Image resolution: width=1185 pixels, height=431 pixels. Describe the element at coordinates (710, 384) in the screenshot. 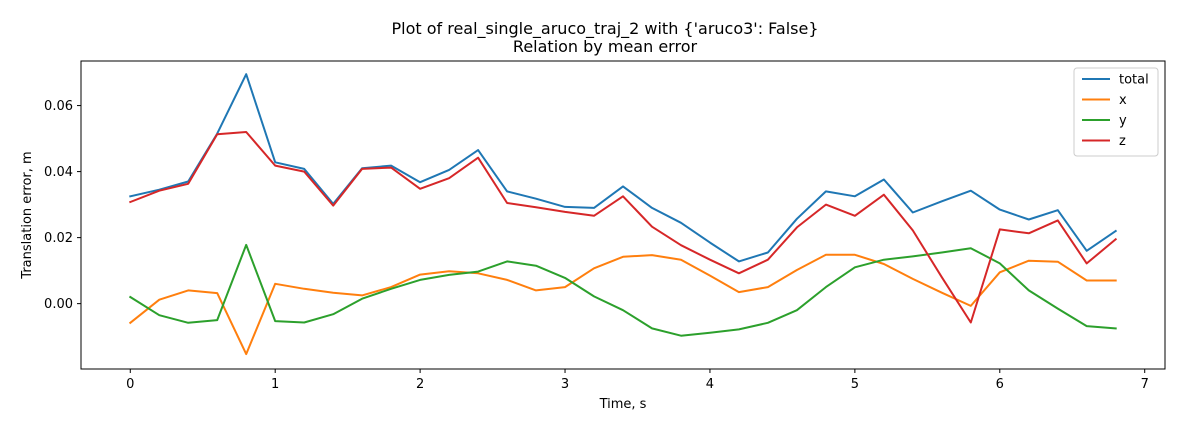

I see `x-tick-label: 4` at that location.